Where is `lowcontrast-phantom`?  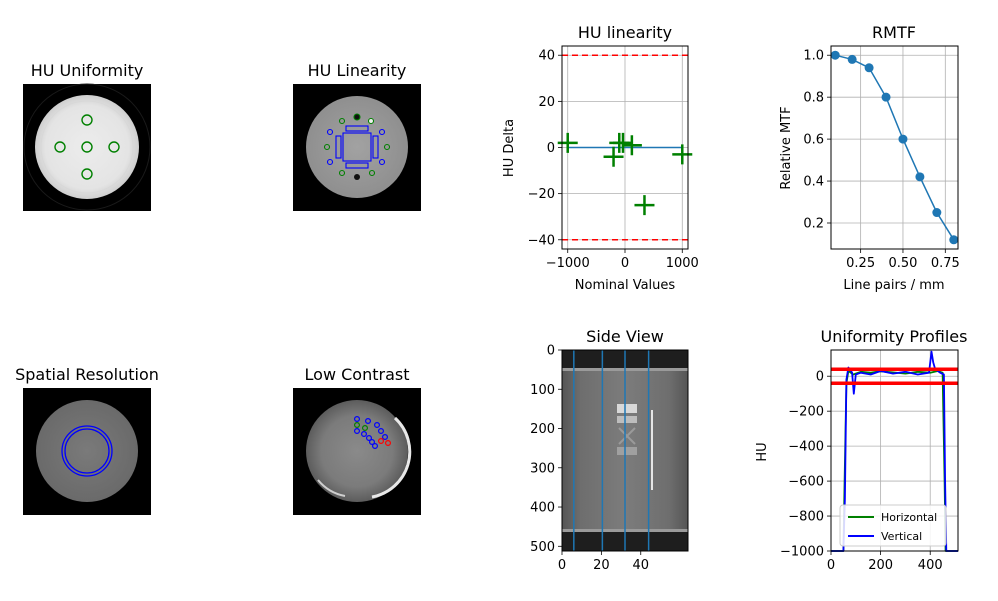
lowcontrast-phantom is located at coordinates (357, 451).